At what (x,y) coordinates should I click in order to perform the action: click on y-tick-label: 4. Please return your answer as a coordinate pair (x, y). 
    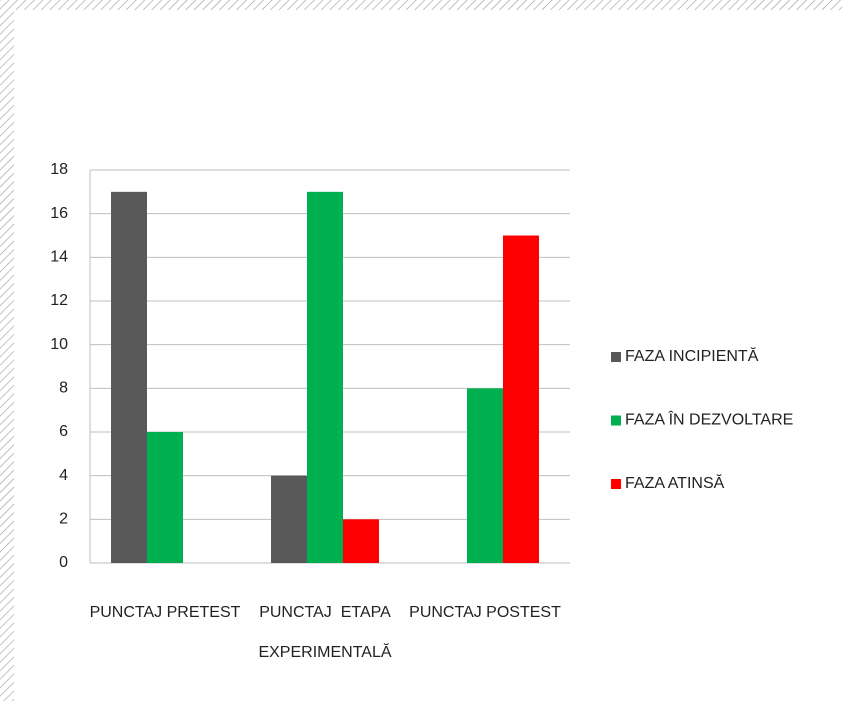
    Looking at the image, I should click on (63, 475).